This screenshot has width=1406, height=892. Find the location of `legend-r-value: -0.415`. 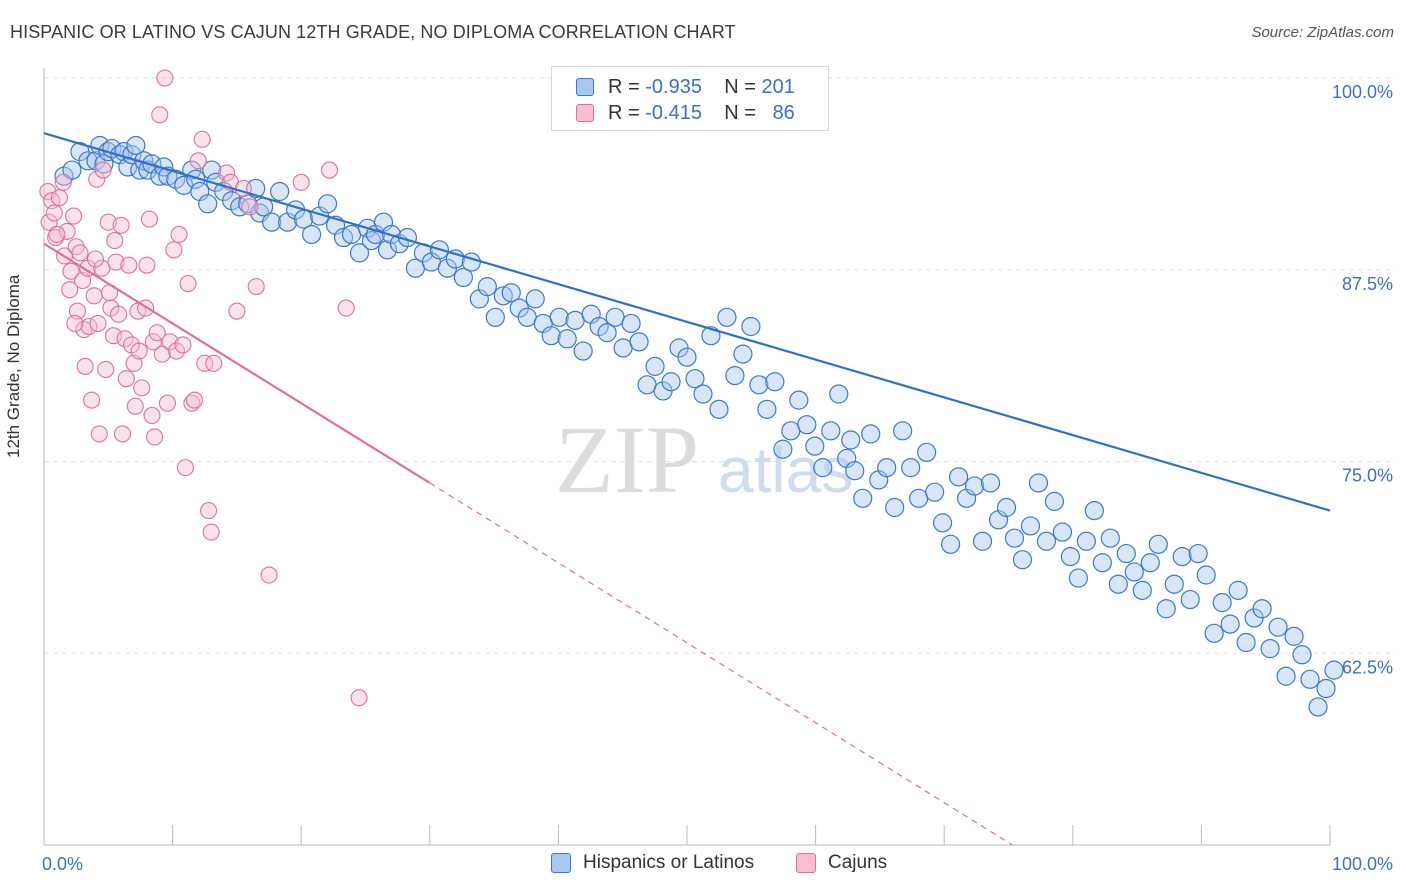

legend-r-value: -0.415 is located at coordinates (673, 112).